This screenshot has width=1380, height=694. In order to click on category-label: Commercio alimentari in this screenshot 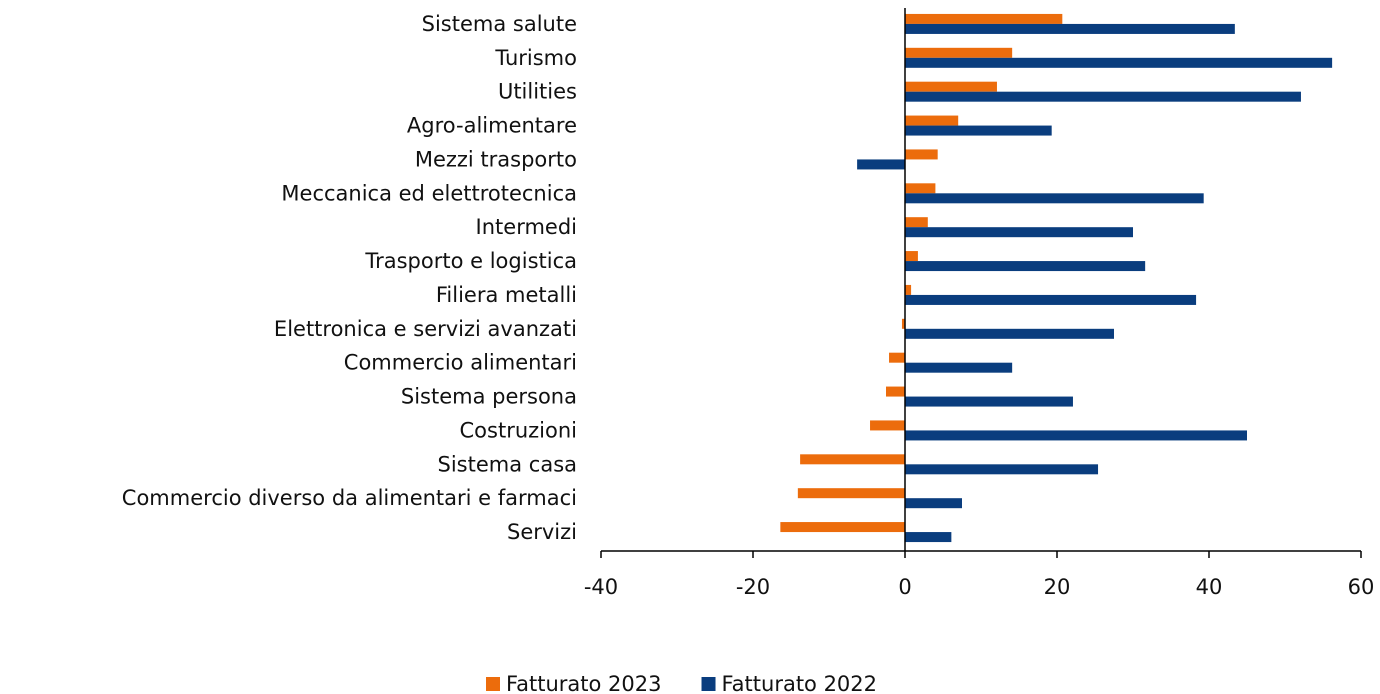, I will do `click(460, 363)`.